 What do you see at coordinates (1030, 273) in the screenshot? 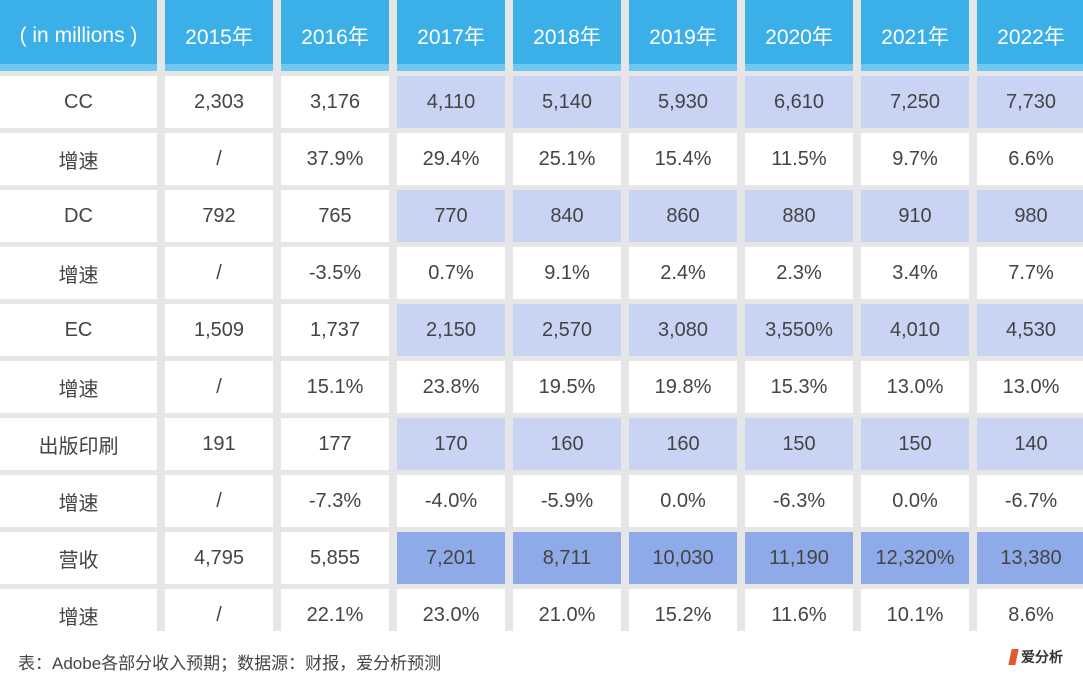
I see `table-cell: 7.7%` at bounding box center [1030, 273].